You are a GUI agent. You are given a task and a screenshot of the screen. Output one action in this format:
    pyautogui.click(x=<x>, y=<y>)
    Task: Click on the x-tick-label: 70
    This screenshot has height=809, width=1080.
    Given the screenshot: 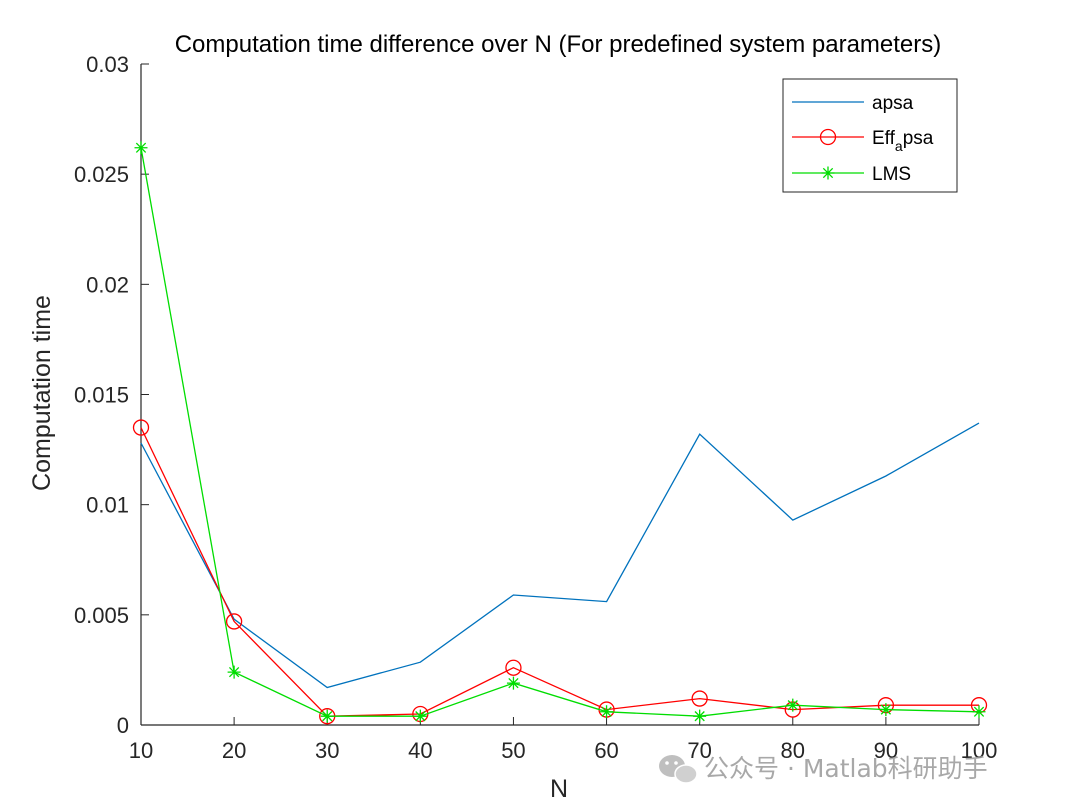 What is the action you would take?
    pyautogui.click(x=699, y=750)
    